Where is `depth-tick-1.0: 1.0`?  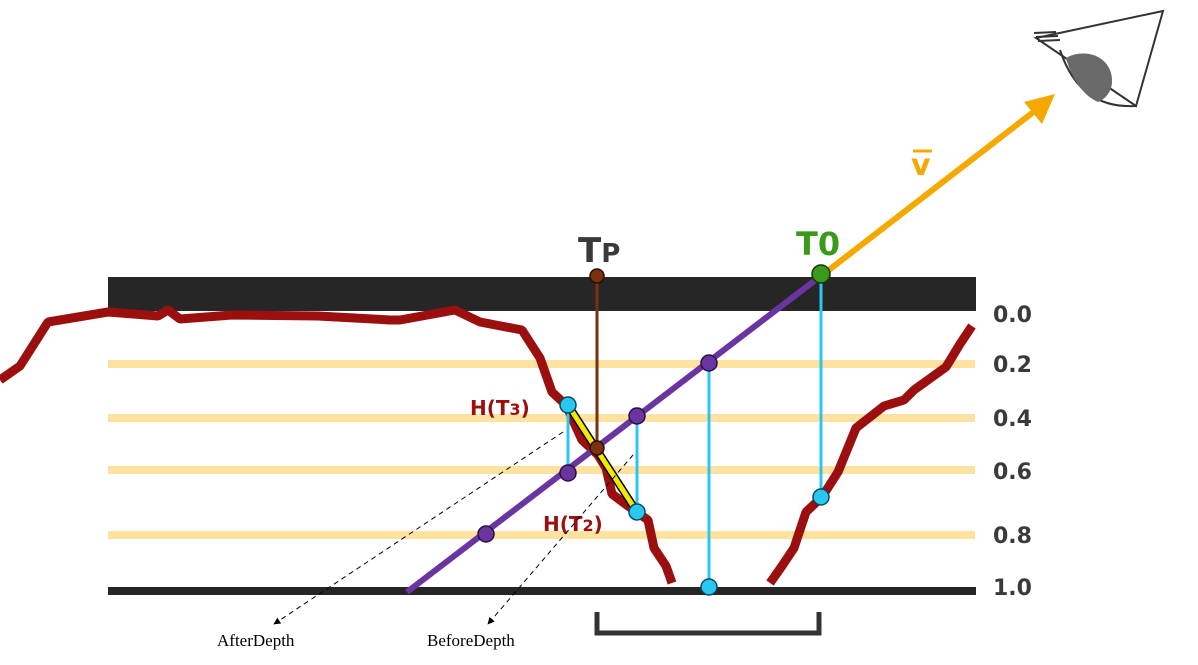 depth-tick-1.0: 1.0 is located at coordinates (1012, 588).